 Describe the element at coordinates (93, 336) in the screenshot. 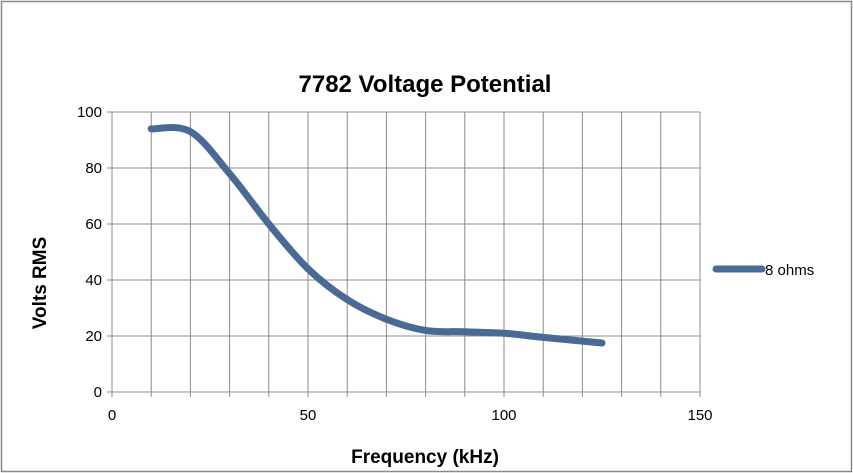

I see `y-tick-label: 20` at that location.